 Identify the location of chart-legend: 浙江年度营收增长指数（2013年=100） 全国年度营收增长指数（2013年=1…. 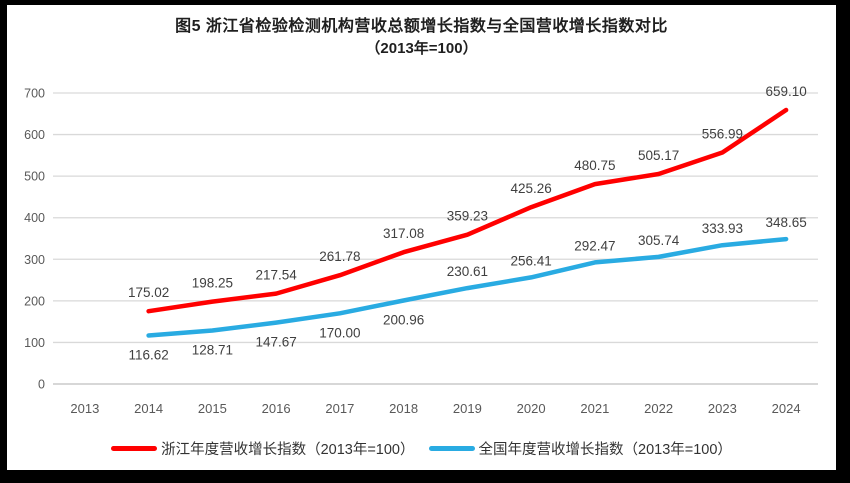
(421, 448).